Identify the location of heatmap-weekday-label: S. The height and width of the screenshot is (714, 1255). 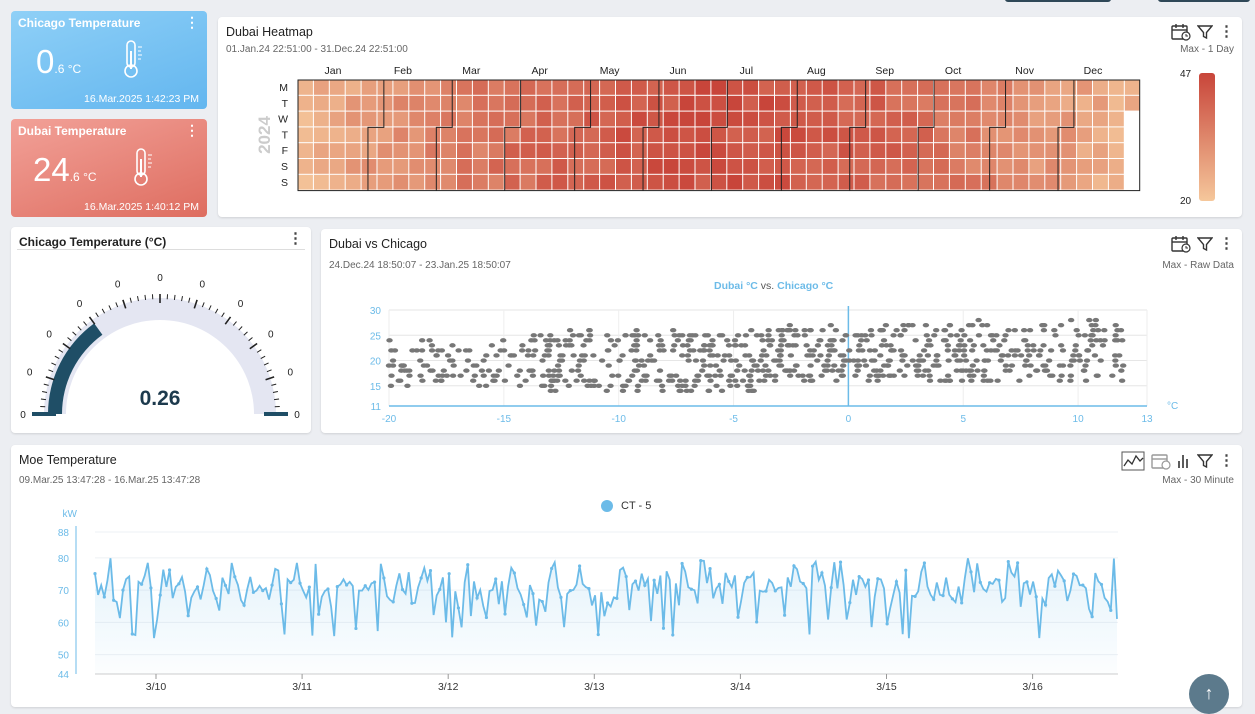
(284, 167).